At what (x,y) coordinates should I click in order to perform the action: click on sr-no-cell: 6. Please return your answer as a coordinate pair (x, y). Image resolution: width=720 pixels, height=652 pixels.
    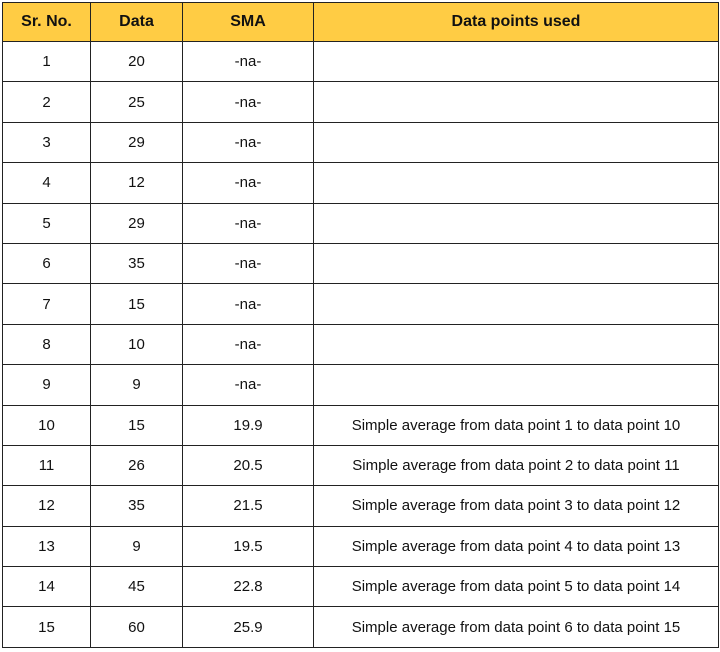
    Looking at the image, I should click on (46, 263).